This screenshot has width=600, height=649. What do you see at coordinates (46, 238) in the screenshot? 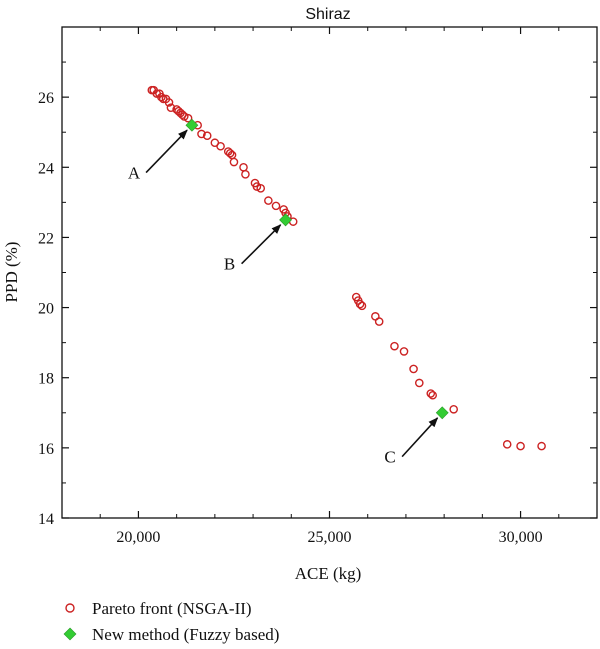
I see `y-tick-label: 22` at bounding box center [46, 238].